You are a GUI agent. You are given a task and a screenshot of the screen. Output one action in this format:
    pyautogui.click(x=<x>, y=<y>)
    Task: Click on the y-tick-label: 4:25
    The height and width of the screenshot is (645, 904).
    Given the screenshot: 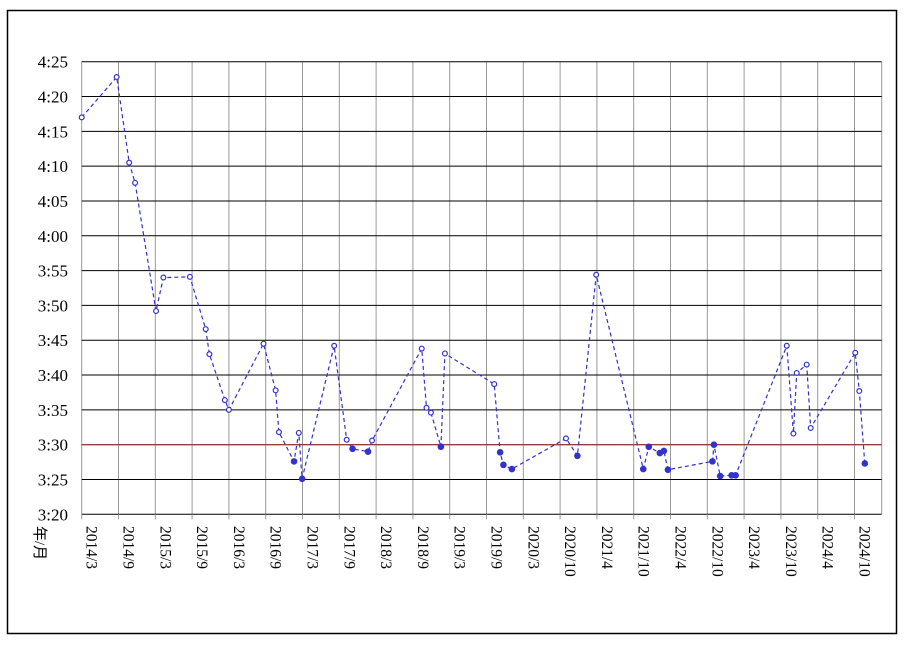 What is the action you would take?
    pyautogui.click(x=53, y=62)
    